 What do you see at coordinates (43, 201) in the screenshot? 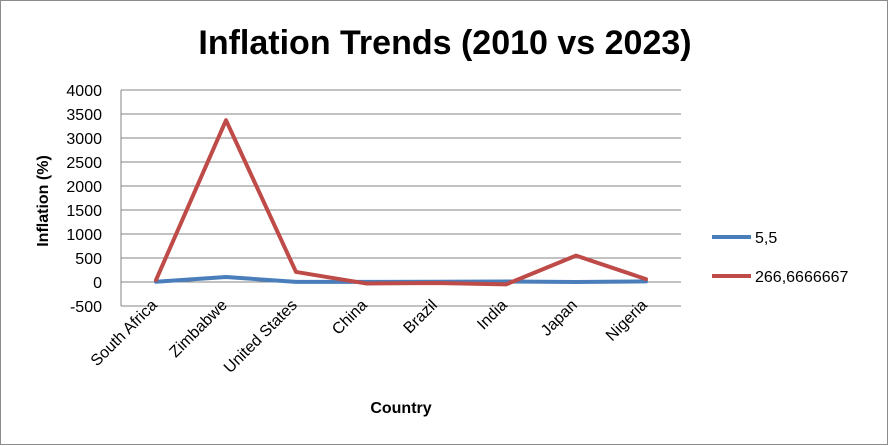
I see `y-axis-title: Inflation (%)` at bounding box center [43, 201].